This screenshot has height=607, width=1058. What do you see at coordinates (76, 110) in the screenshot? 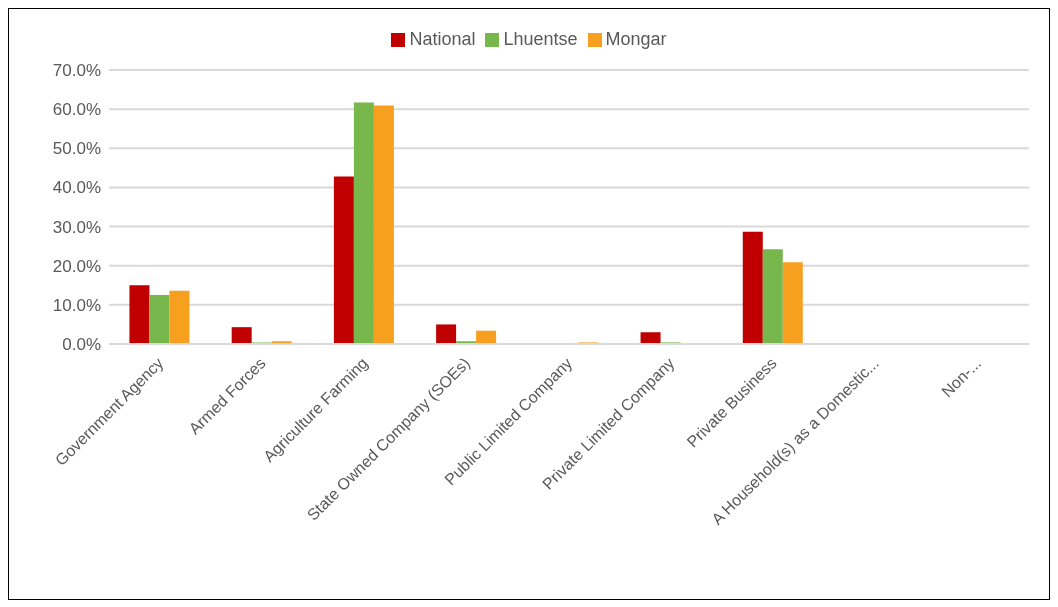
I see `y-tick-label: 60.0%` at bounding box center [76, 110].